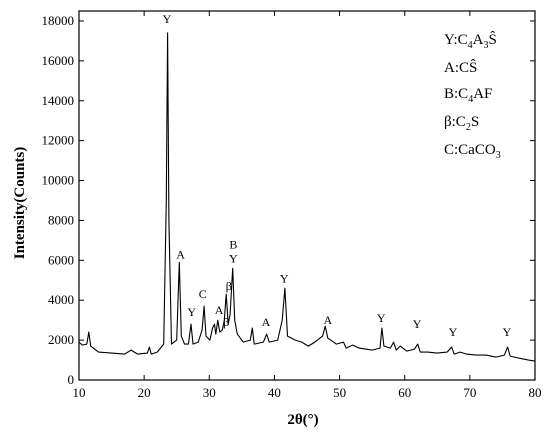  What do you see at coordinates (203, 294) in the screenshot?
I see `peak-label: C` at bounding box center [203, 294].